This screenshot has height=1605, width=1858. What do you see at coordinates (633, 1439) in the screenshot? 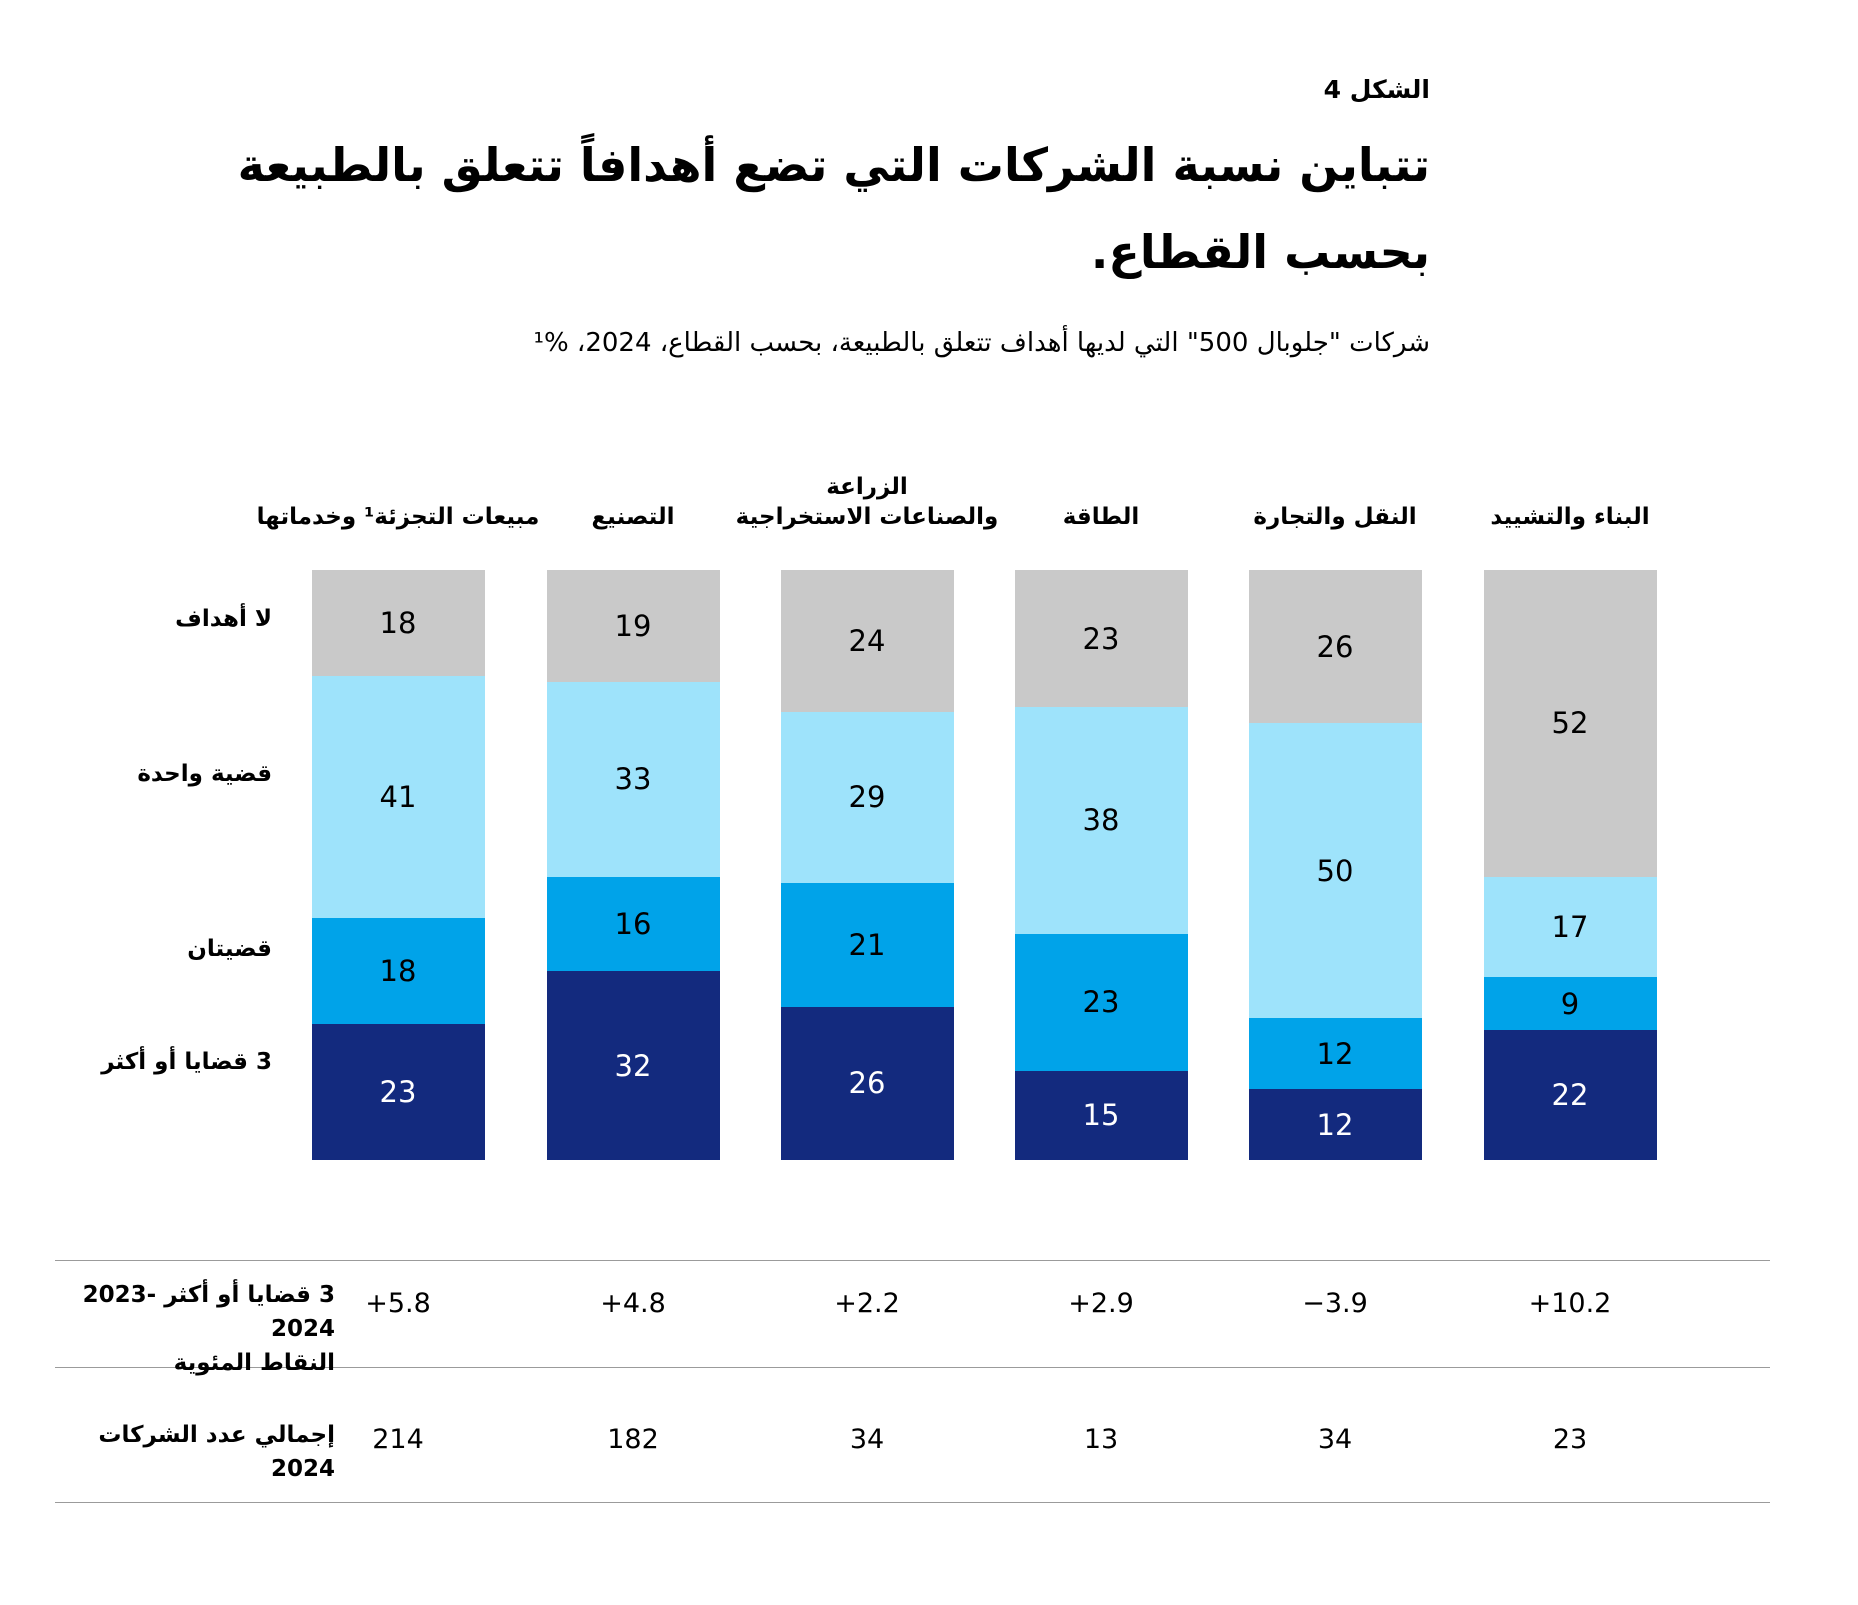
I see `table-total-value: 182` at bounding box center [633, 1439].